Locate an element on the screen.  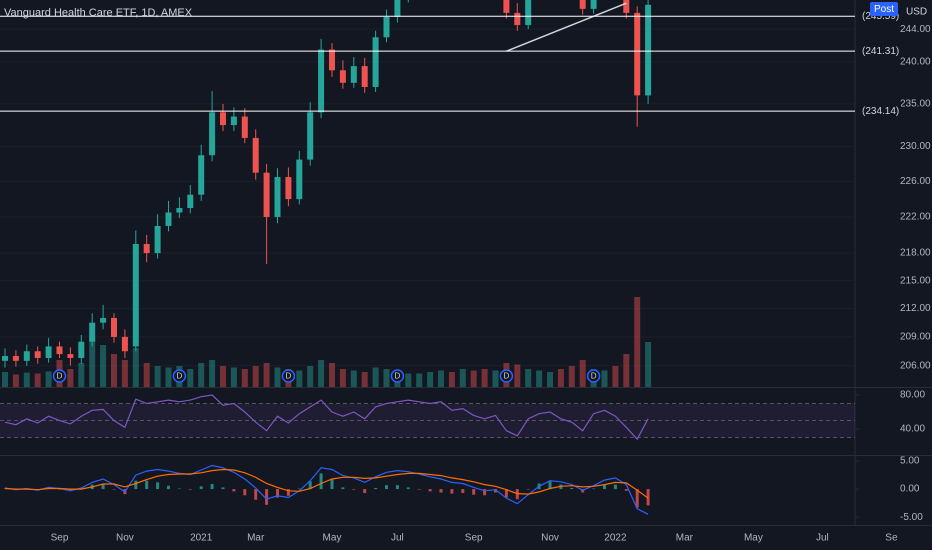
y-tick-label: 40.00 is located at coordinates (912, 429).